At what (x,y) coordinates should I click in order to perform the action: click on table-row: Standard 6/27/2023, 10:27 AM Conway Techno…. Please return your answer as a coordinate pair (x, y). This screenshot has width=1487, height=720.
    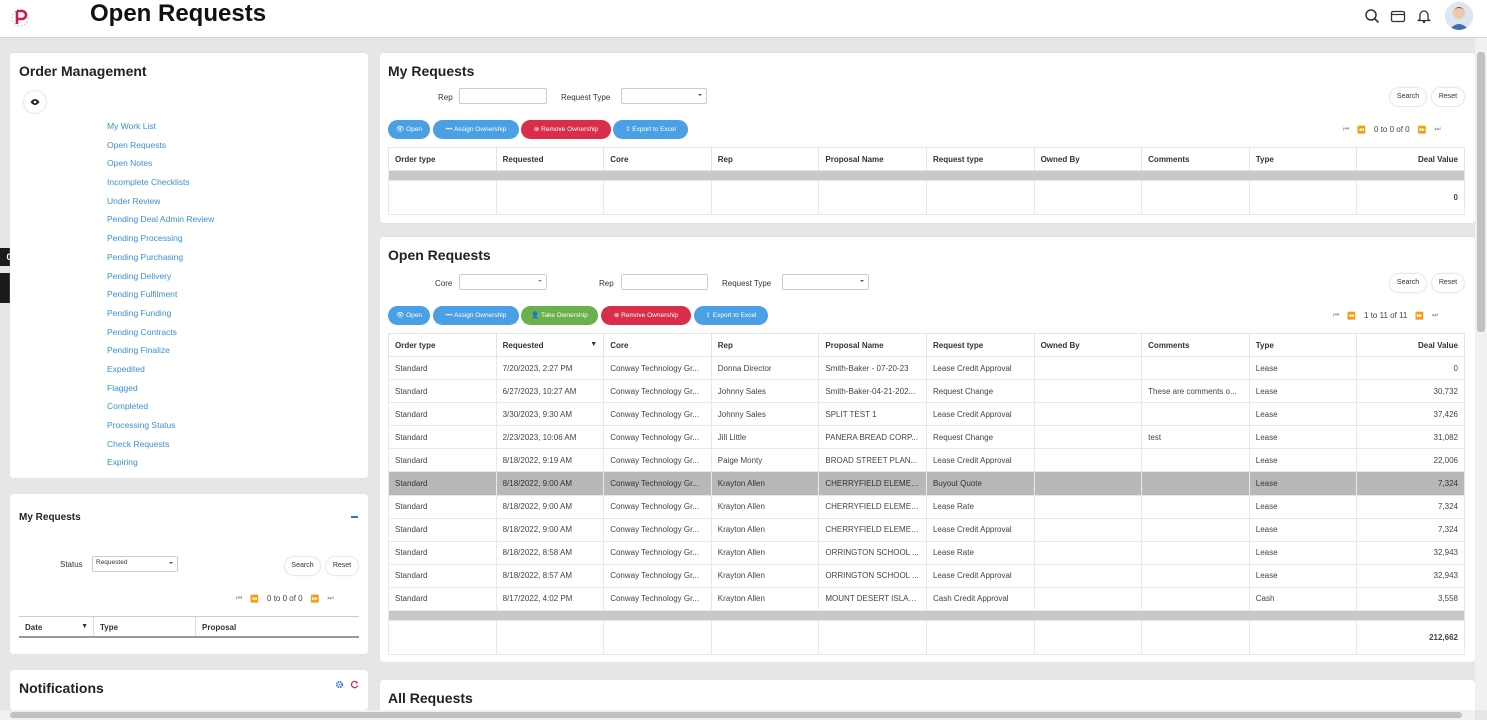
    Looking at the image, I should click on (926, 391).